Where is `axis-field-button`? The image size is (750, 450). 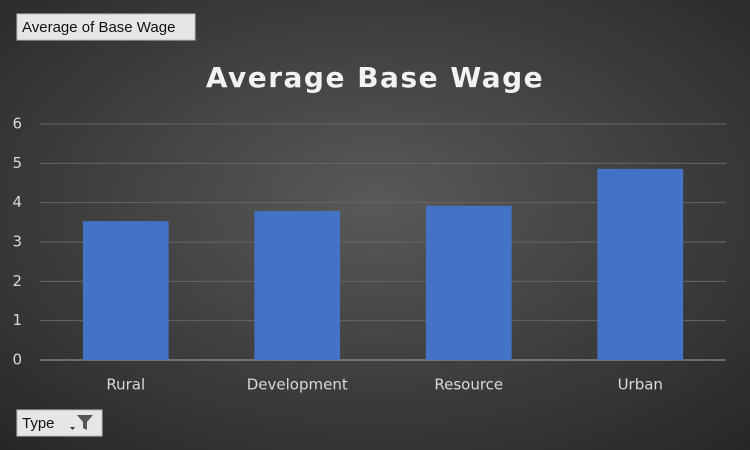
axis-field-button is located at coordinates (59, 423).